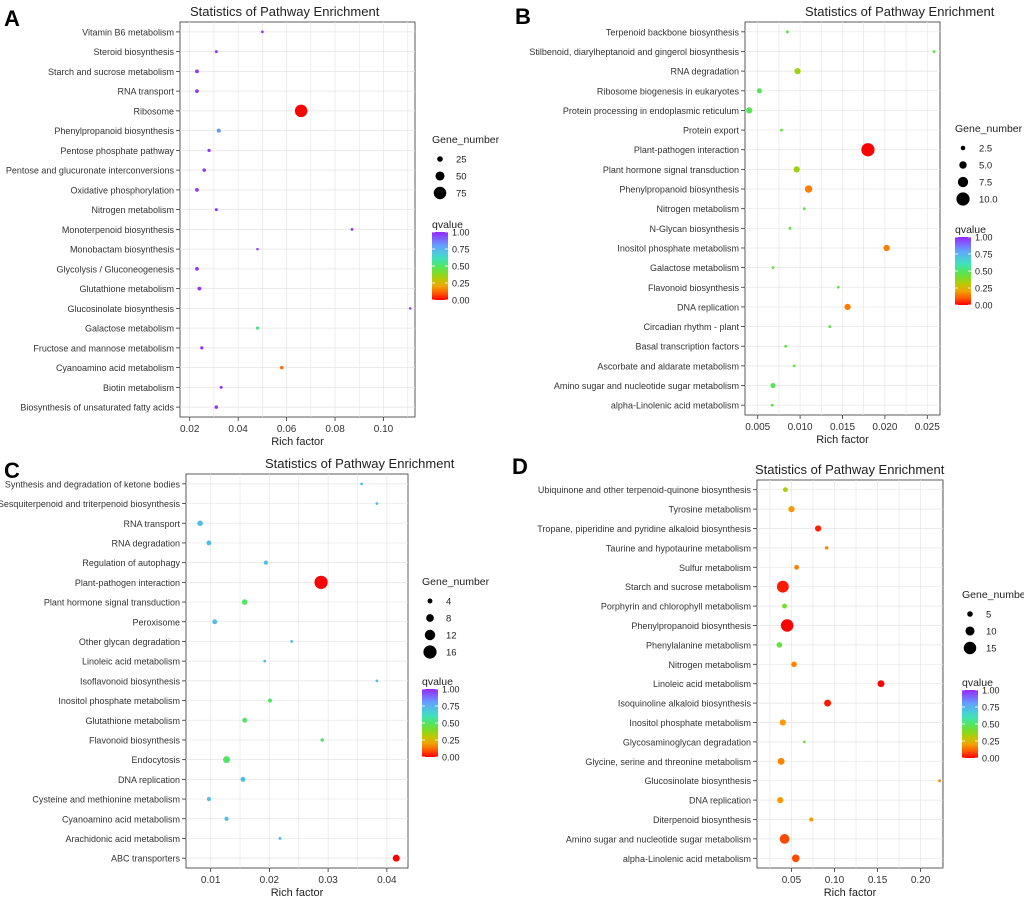  I want to click on y-tick-label: Linoleic acid metabolism, so click(702, 684).